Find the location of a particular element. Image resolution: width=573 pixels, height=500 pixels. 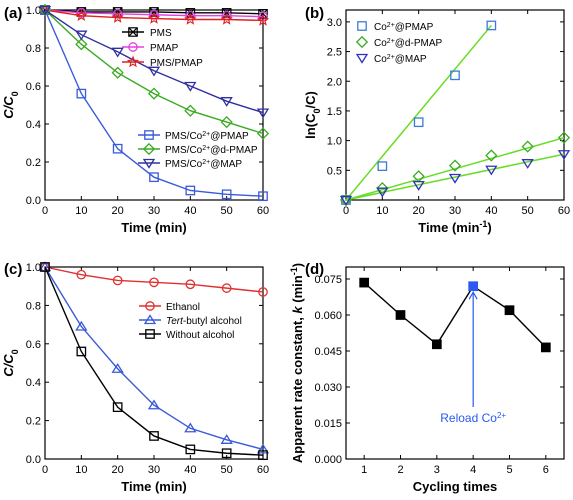

panel-label: (c) is located at coordinates (13, 269).